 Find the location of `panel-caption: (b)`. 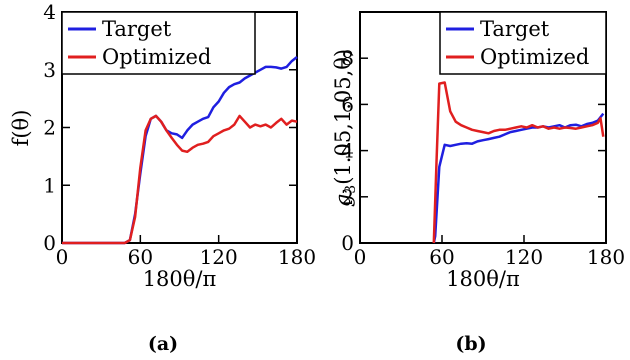

panel-caption: (b) is located at coordinates (470, 344).